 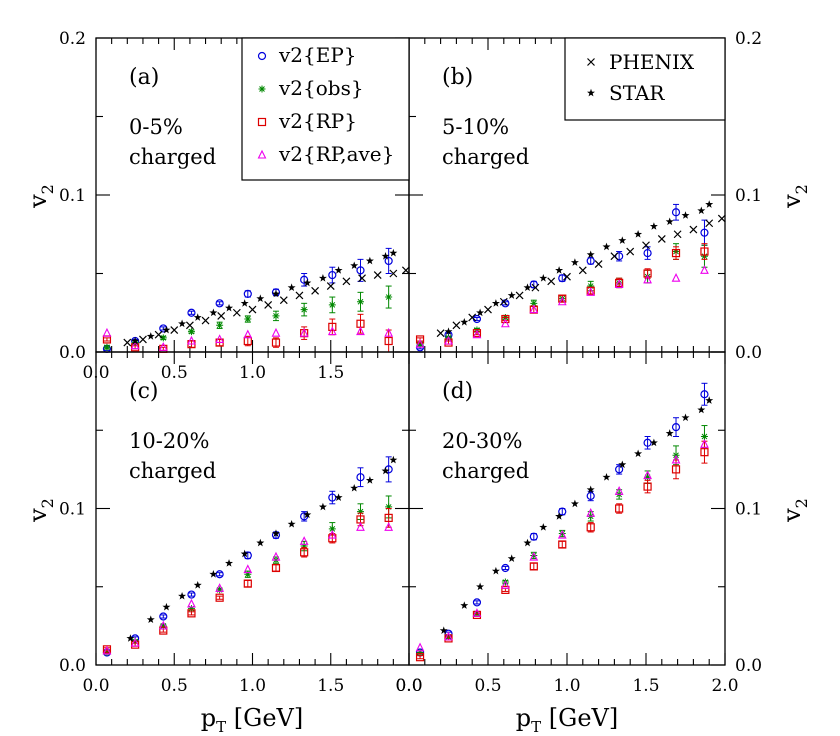 I want to click on legend-label: STAR, so click(x=637, y=93).